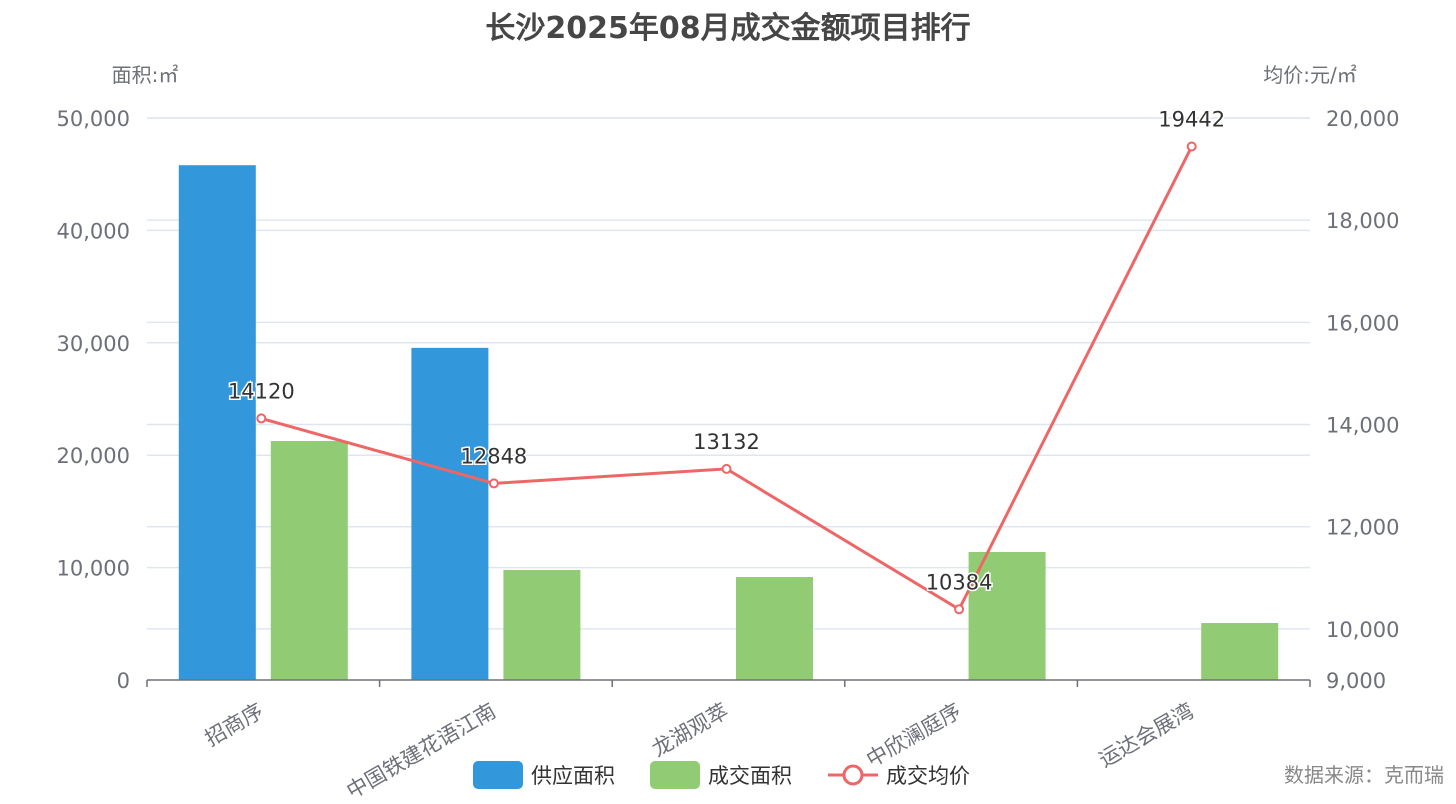 The width and height of the screenshot is (1456, 804). Describe the element at coordinates (1362, 323) in the screenshot. I see `right-tick-label: 16,000` at that location.